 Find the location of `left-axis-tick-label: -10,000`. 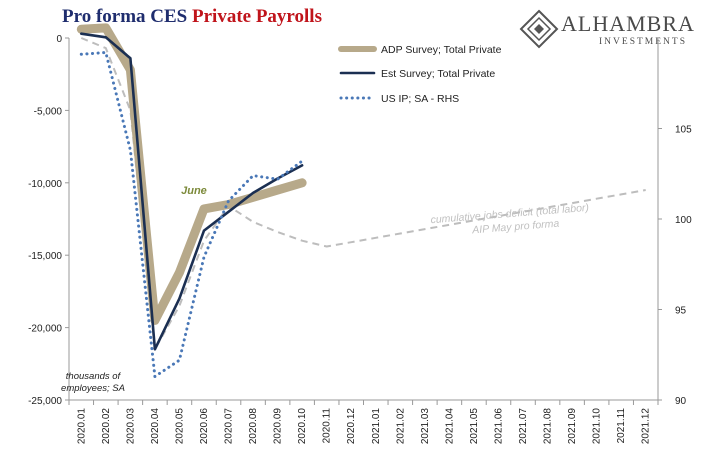

left-axis-tick-label: -10,000 is located at coordinates (45, 184).